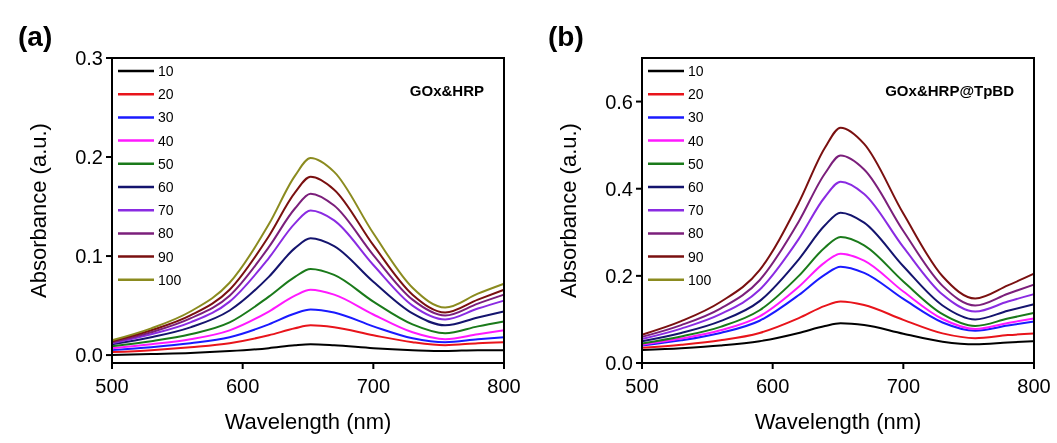 The image size is (1057, 443). I want to click on annotation: GOx&HRP, so click(446, 90).